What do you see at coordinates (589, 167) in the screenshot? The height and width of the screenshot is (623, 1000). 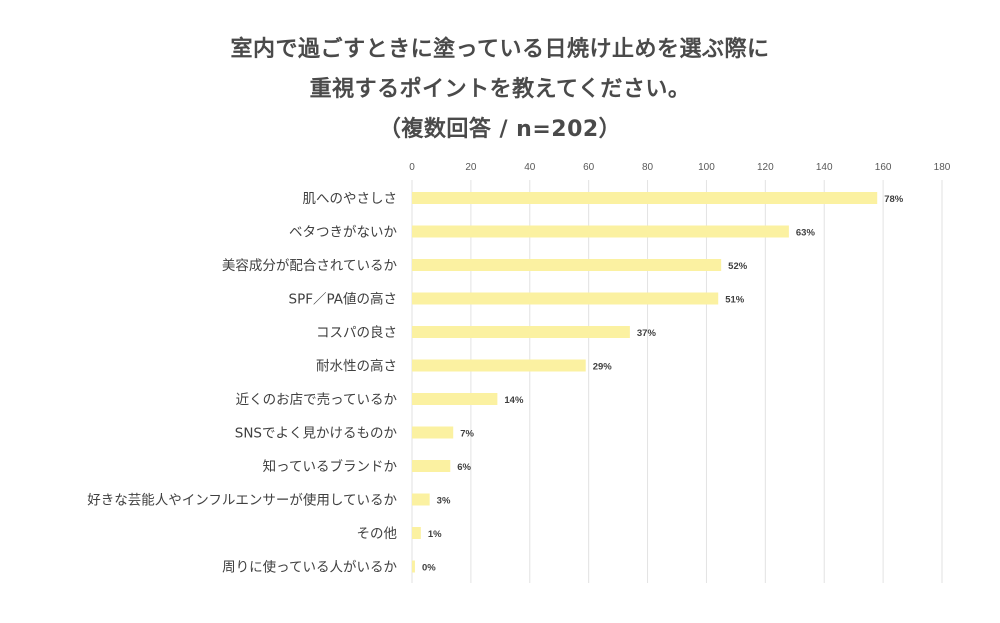 I see `x-tick-label-60: 60` at bounding box center [589, 167].